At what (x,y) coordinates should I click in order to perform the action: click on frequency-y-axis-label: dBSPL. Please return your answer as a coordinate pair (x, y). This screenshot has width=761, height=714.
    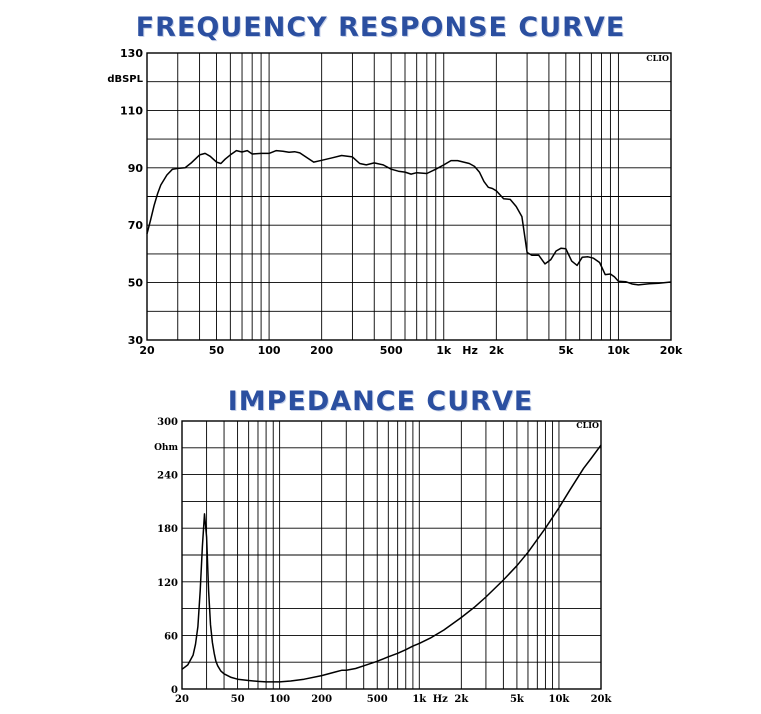
    Looking at the image, I should click on (125, 79).